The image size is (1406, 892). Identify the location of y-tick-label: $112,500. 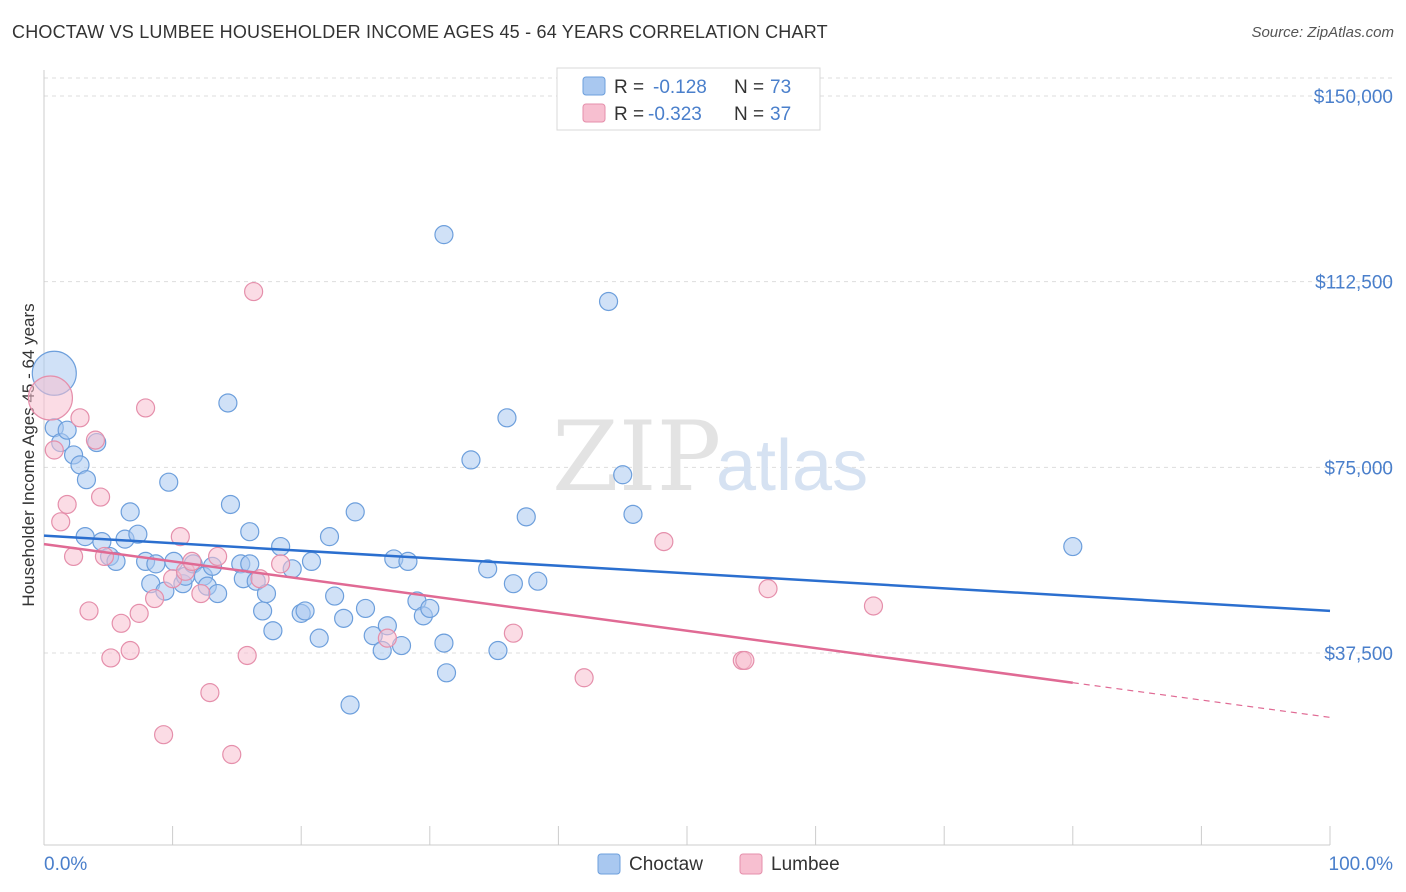
(1354, 283).